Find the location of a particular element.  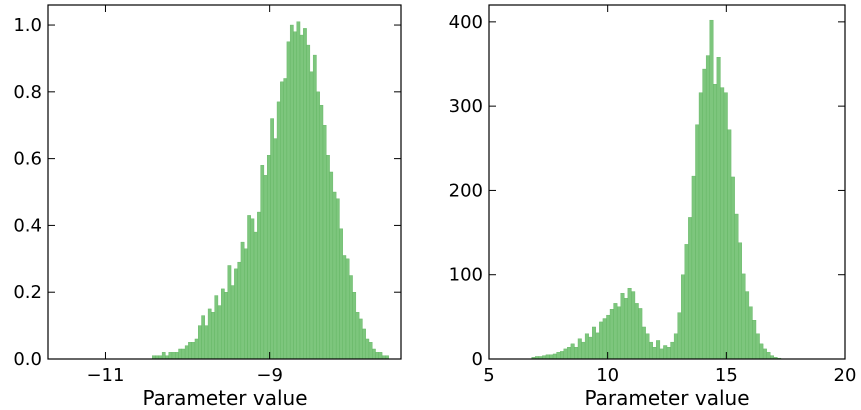

left-y-tick-label: 0.4 is located at coordinates (27, 225).